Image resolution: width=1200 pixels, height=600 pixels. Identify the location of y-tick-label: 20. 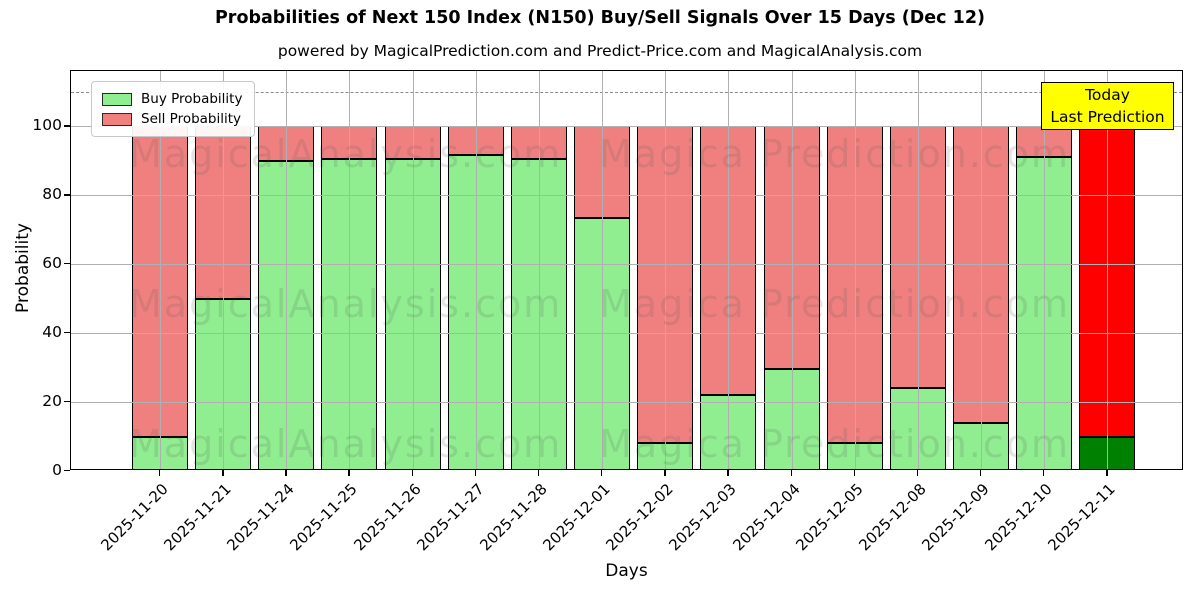
(52, 401).